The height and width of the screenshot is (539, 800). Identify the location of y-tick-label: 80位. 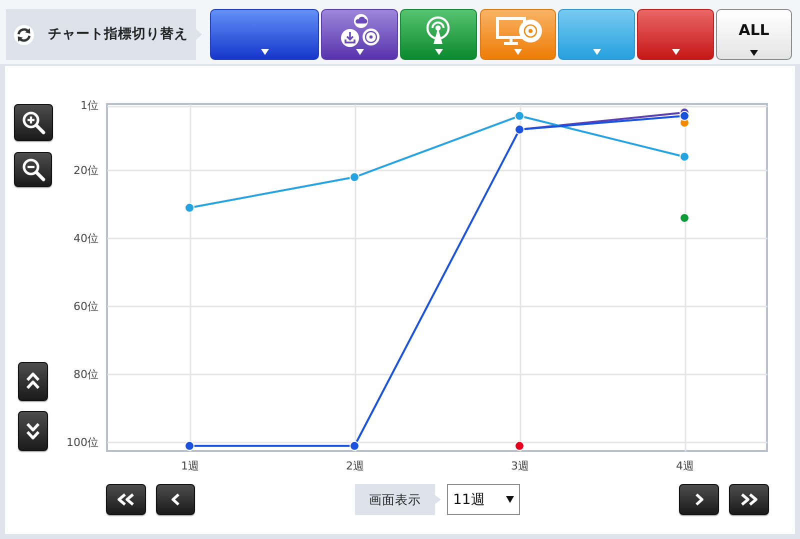
(86, 374).